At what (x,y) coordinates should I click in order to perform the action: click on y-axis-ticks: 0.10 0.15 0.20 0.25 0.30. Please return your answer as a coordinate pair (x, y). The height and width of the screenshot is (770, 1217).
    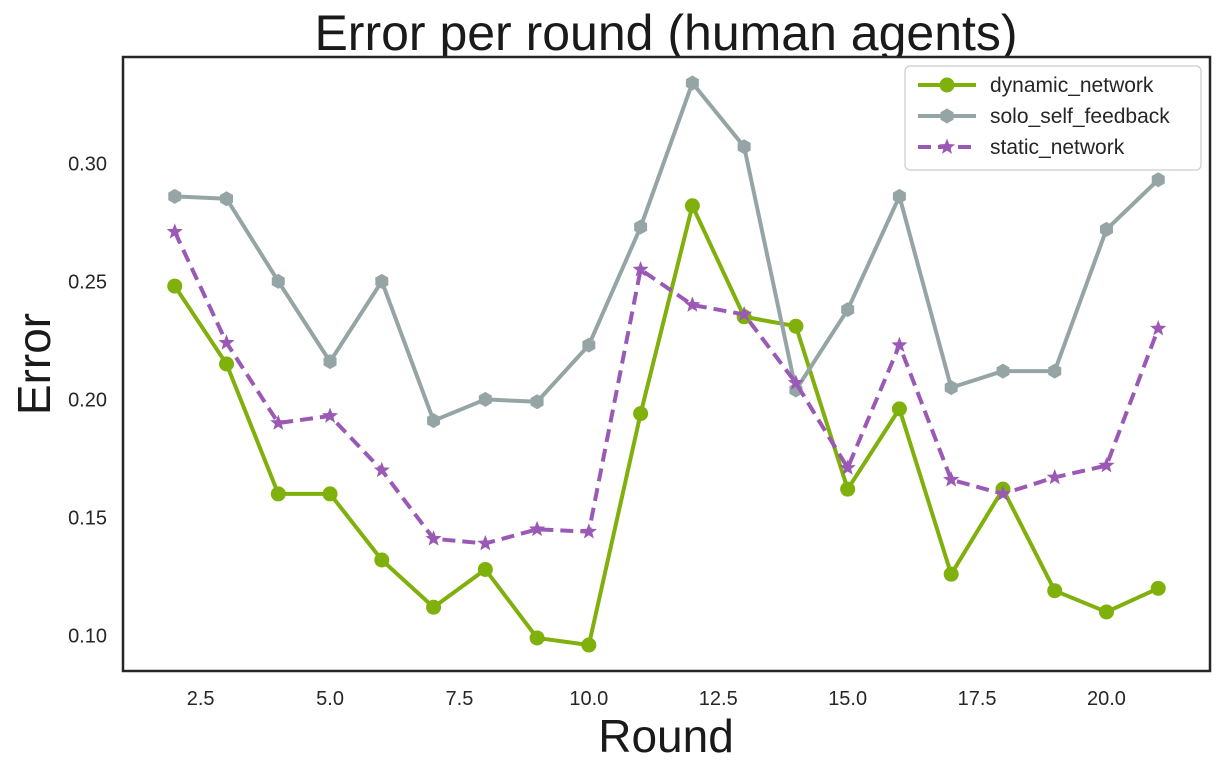
    Looking at the image, I should click on (87, 400).